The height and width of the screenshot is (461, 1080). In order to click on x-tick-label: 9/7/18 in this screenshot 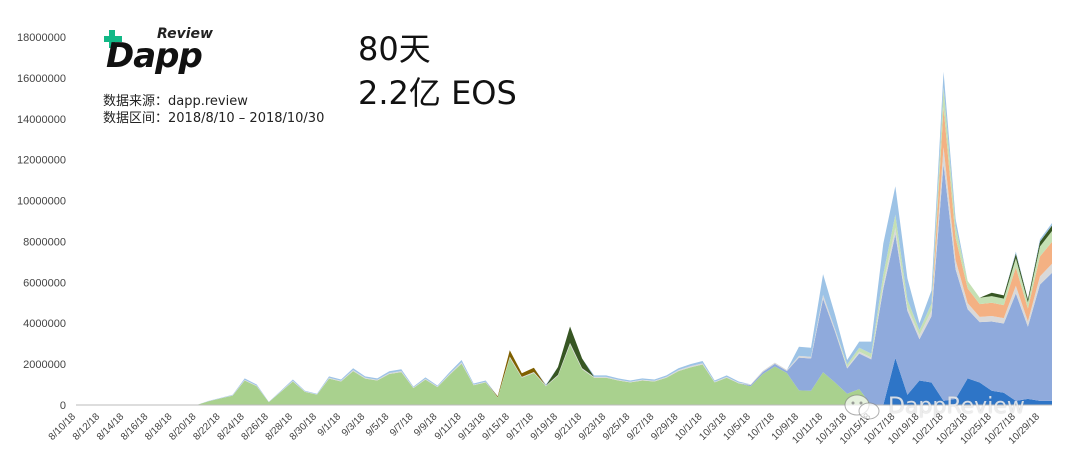, I will do `click(402, 425)`.